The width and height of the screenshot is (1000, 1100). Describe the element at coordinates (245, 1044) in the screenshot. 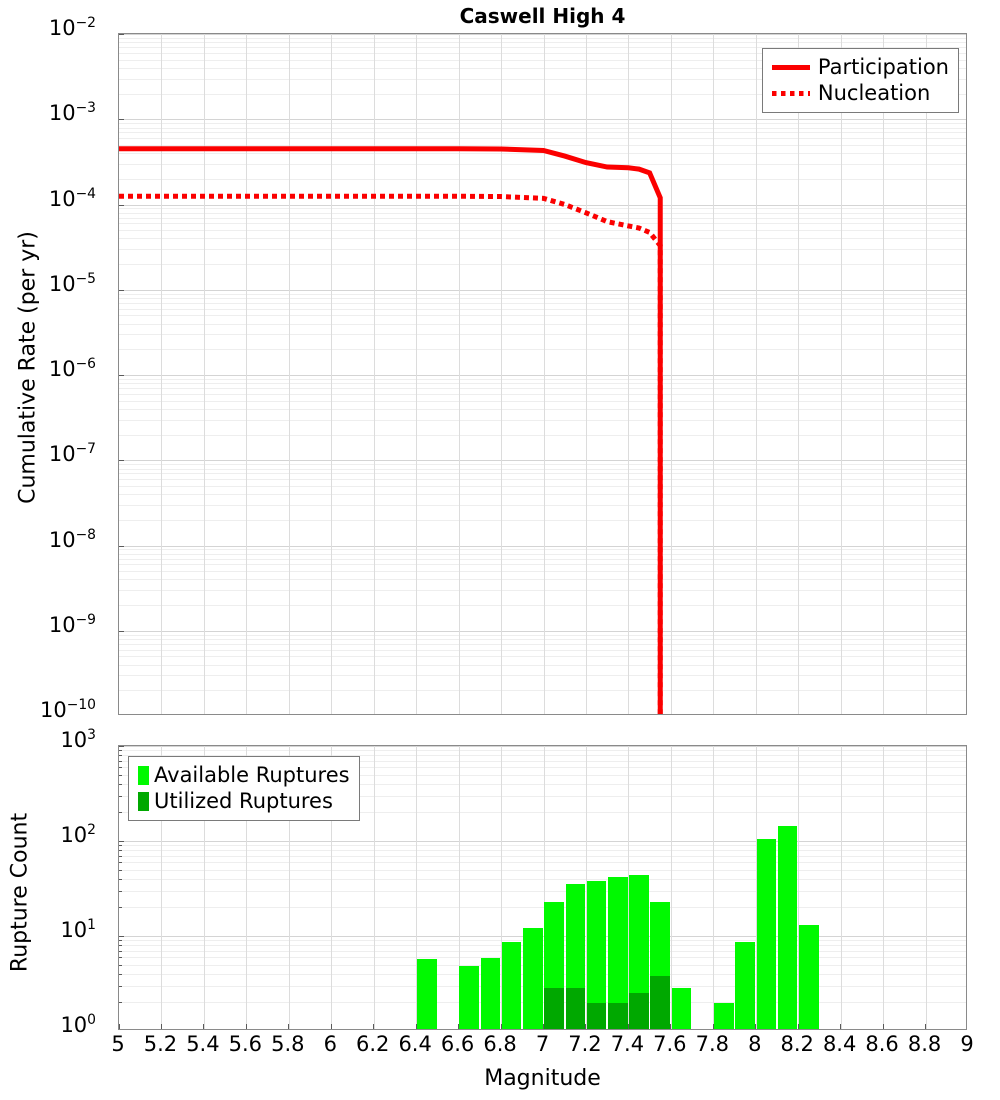

I see `x-tick-label: 5.6` at that location.